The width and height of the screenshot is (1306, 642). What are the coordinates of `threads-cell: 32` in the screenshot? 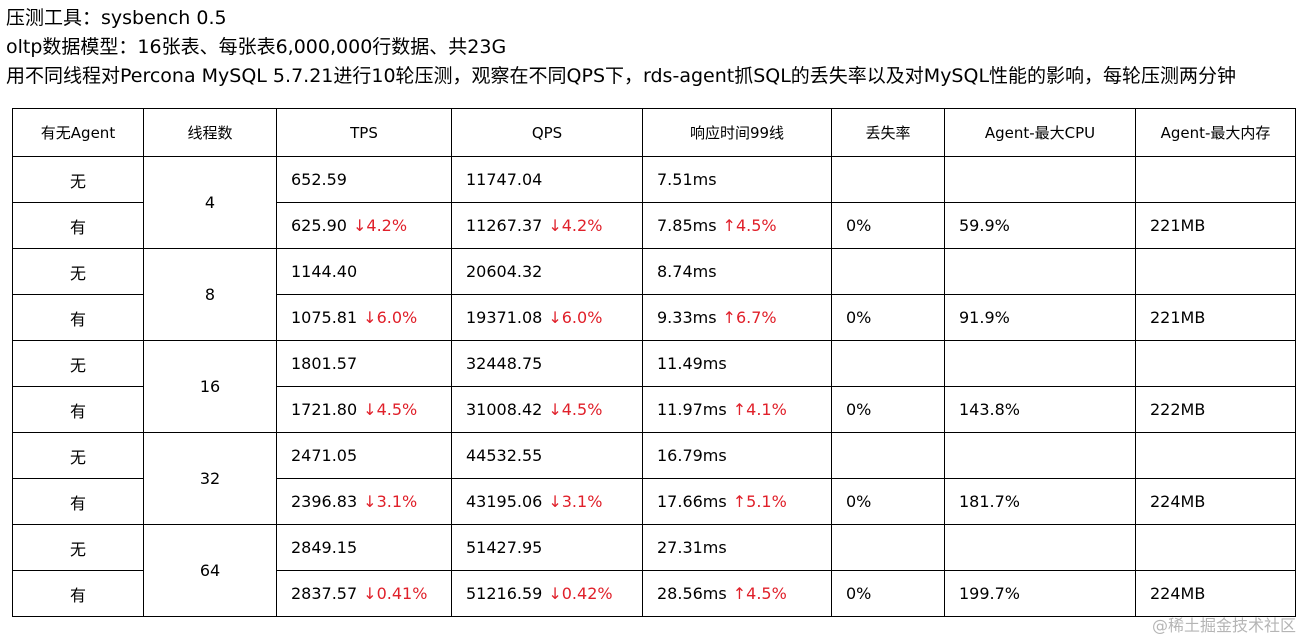 It's located at (210, 478).